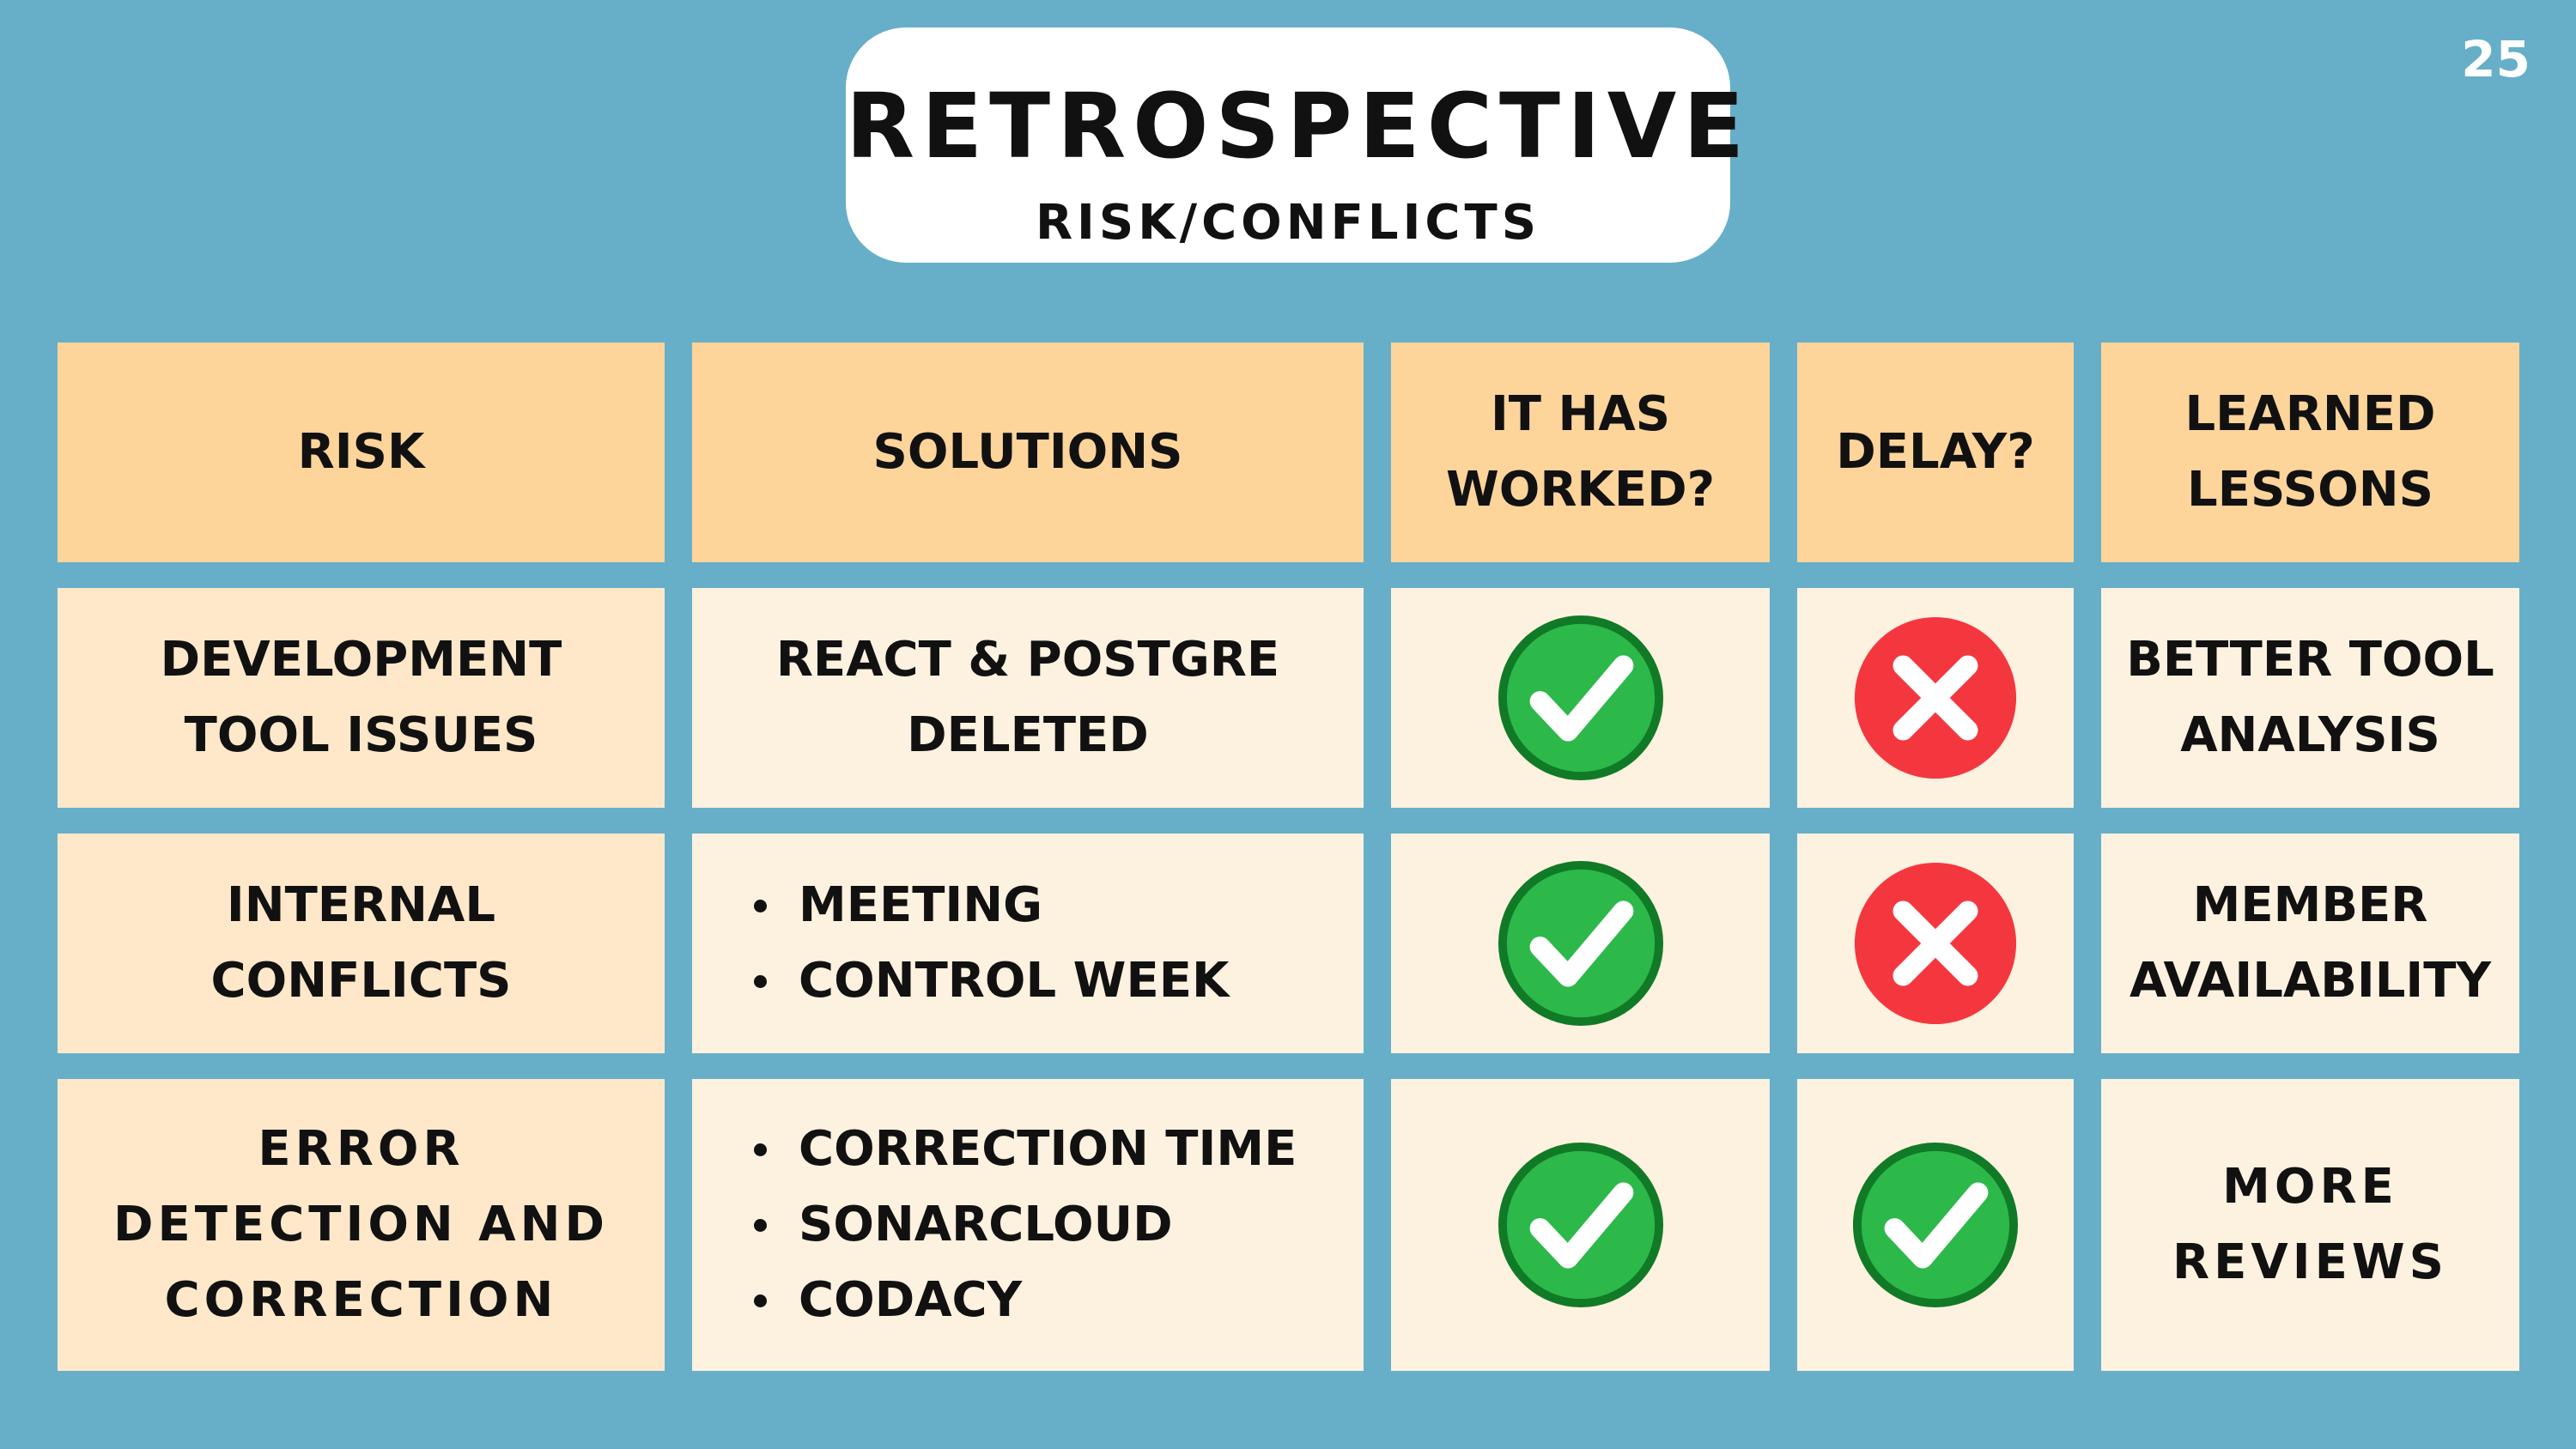  I want to click on slide-subtitle: RISK/CONFLICTS, so click(1288, 223).